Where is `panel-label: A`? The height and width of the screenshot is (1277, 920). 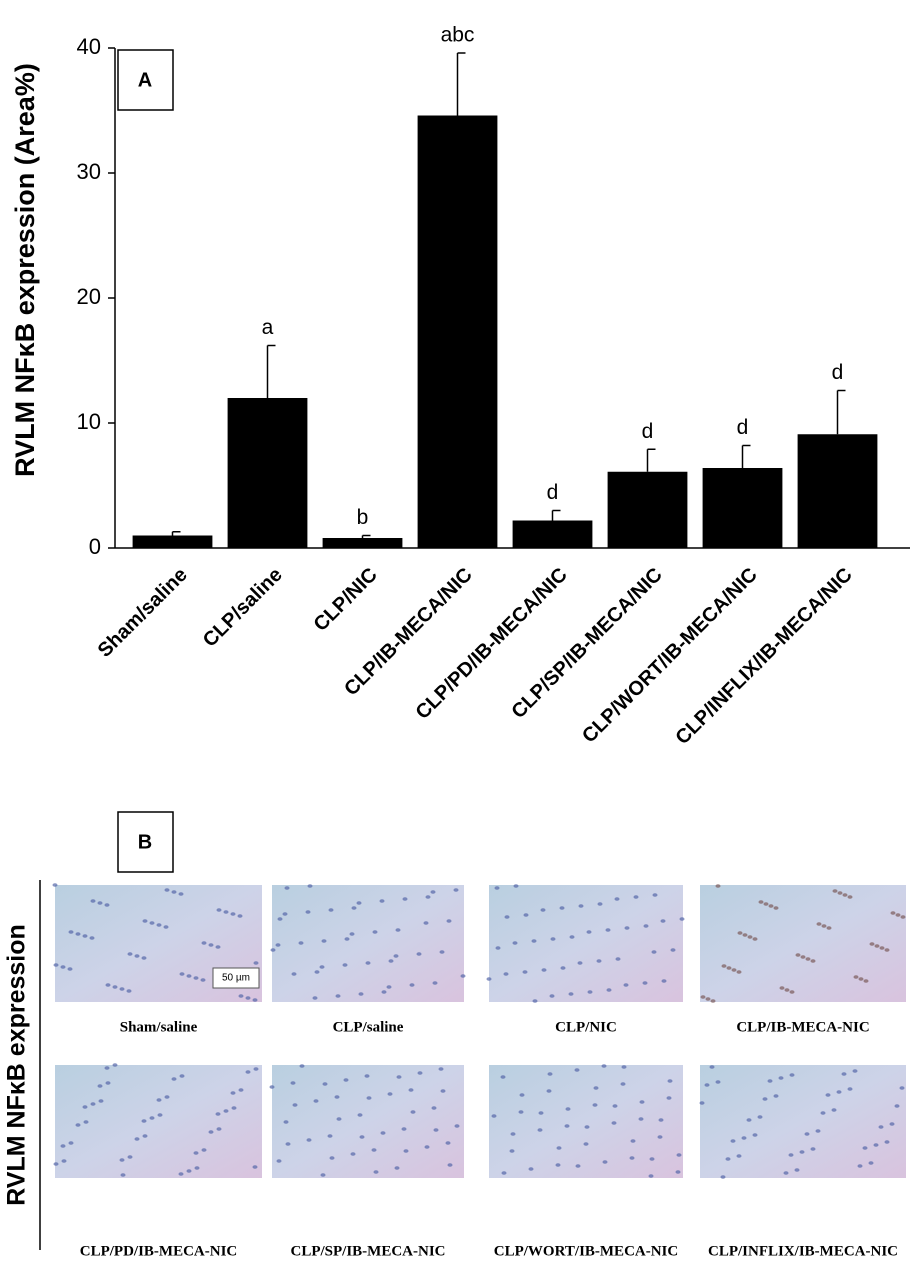
panel-label: A is located at coordinates (145, 80).